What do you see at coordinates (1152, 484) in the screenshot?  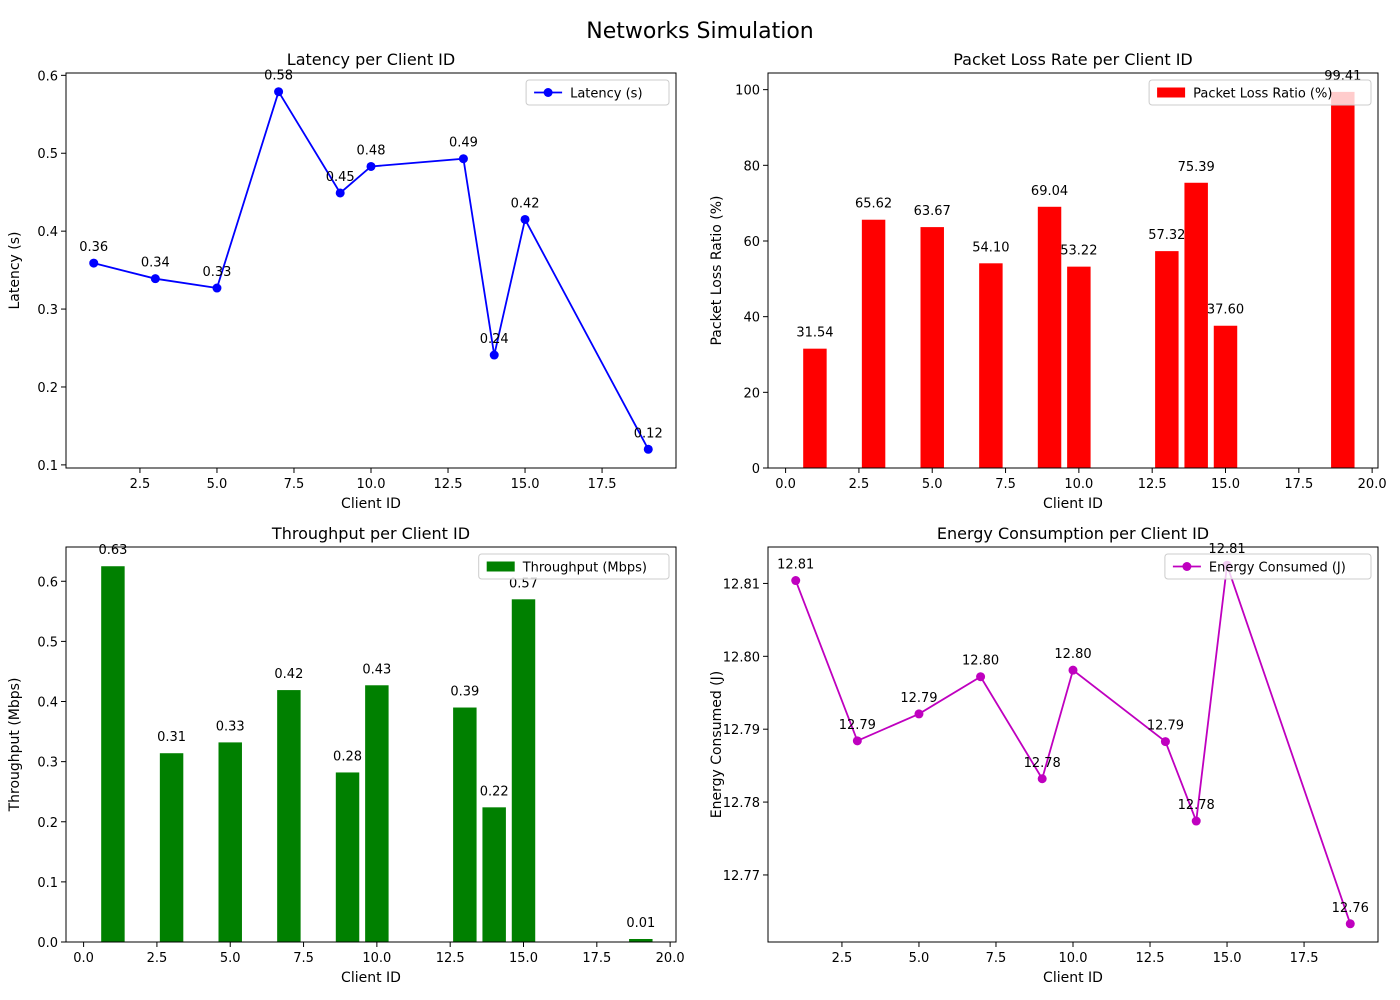 I see `packet-loss-x-tick-label: 12.5` at bounding box center [1152, 484].